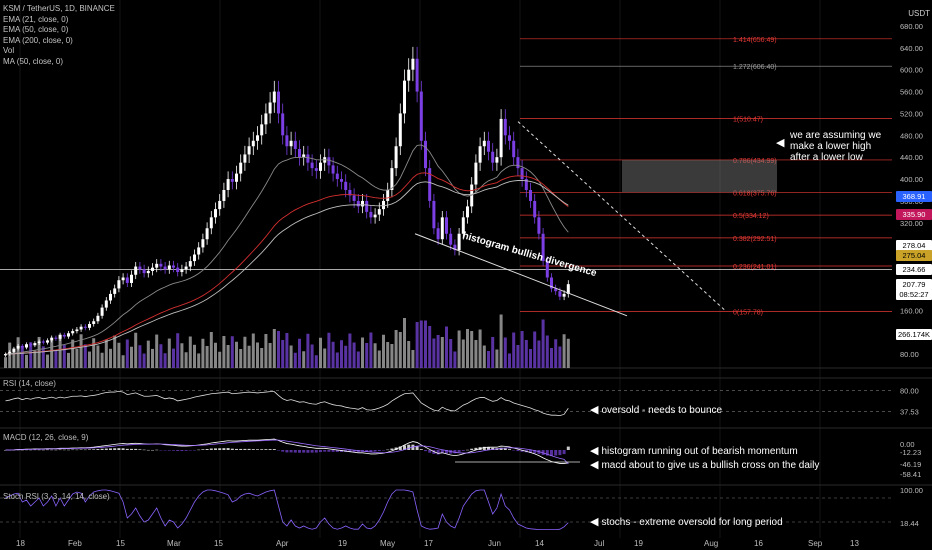  I want to click on stoch-label: Stoch RSI (3, 3, 14, 14, close), so click(56, 496).